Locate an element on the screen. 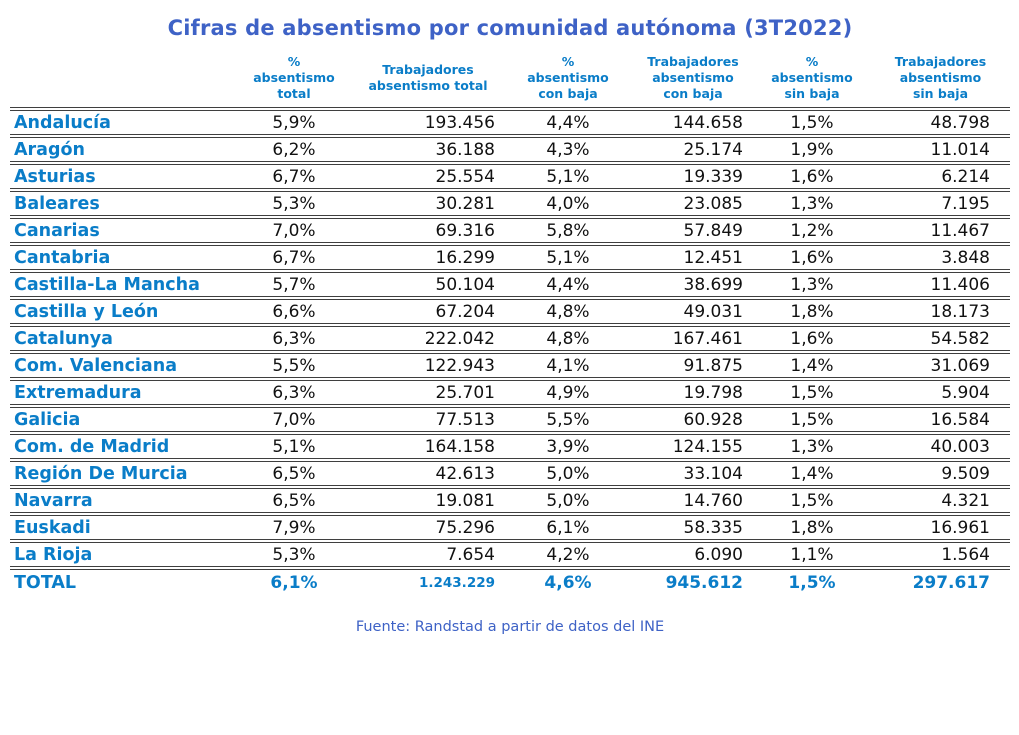 This screenshot has width=1019, height=735. col-header-pct-absentismo-sin-baja: % absentismo sin baja is located at coordinates (812, 77).